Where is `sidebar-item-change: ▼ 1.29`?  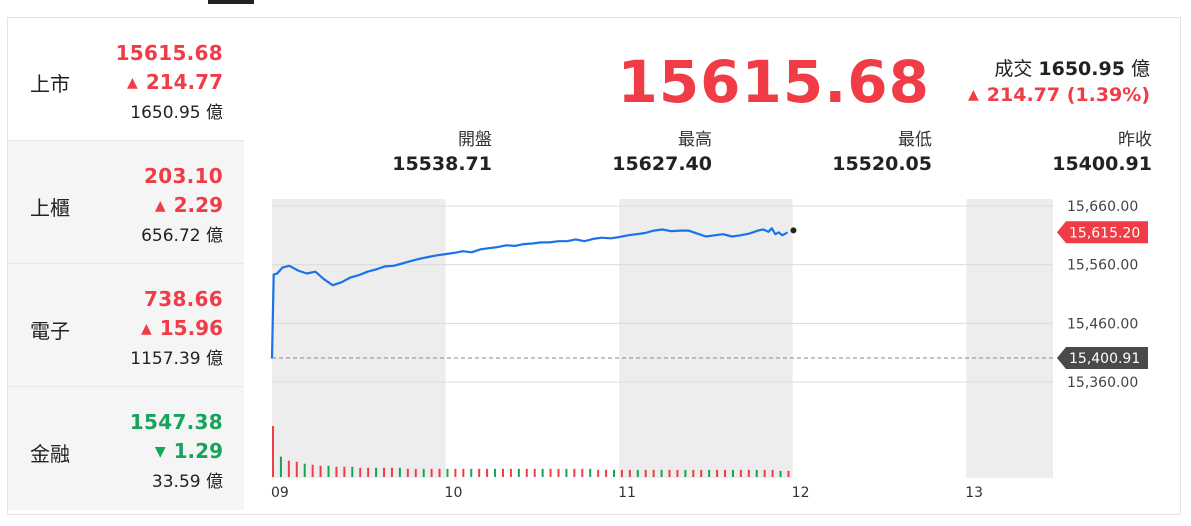
sidebar-item-change: ▼ 1.29 is located at coordinates (189, 451).